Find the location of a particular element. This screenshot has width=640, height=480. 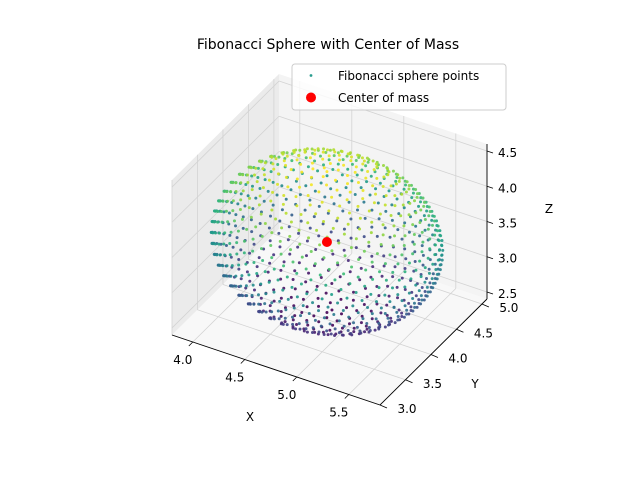

x-tick-label: 4.0 is located at coordinates (182, 360).